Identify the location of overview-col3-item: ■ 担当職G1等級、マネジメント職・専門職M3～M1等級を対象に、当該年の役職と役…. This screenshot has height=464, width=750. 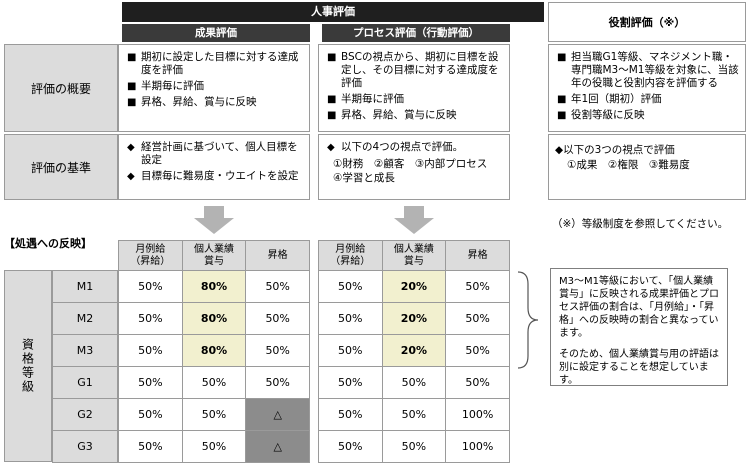
(648, 70).